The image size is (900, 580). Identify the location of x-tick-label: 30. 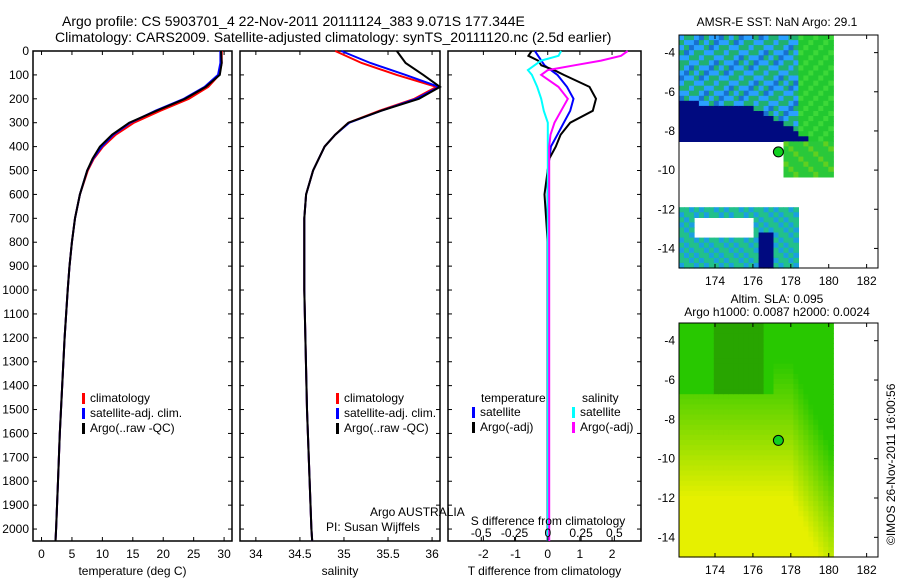
(224, 554).